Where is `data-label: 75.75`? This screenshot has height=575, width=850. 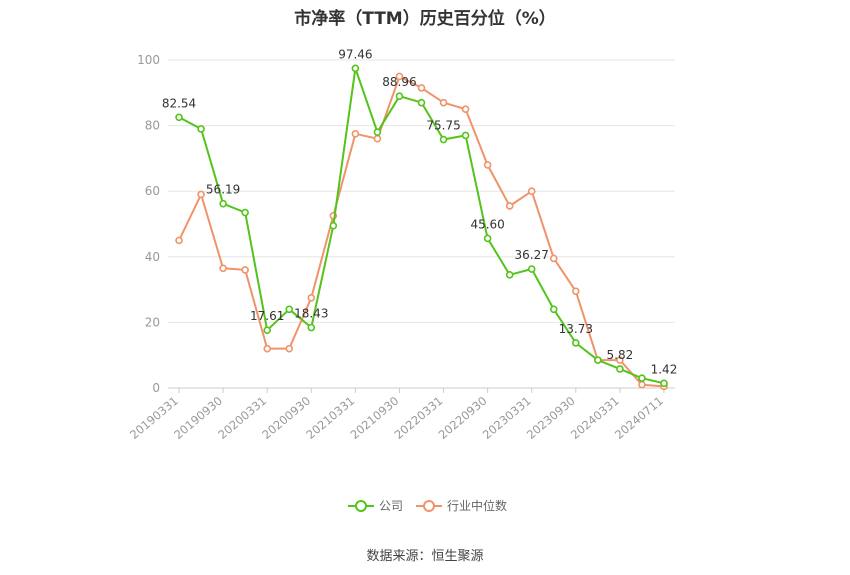 data-label: 75.75 is located at coordinates (443, 126).